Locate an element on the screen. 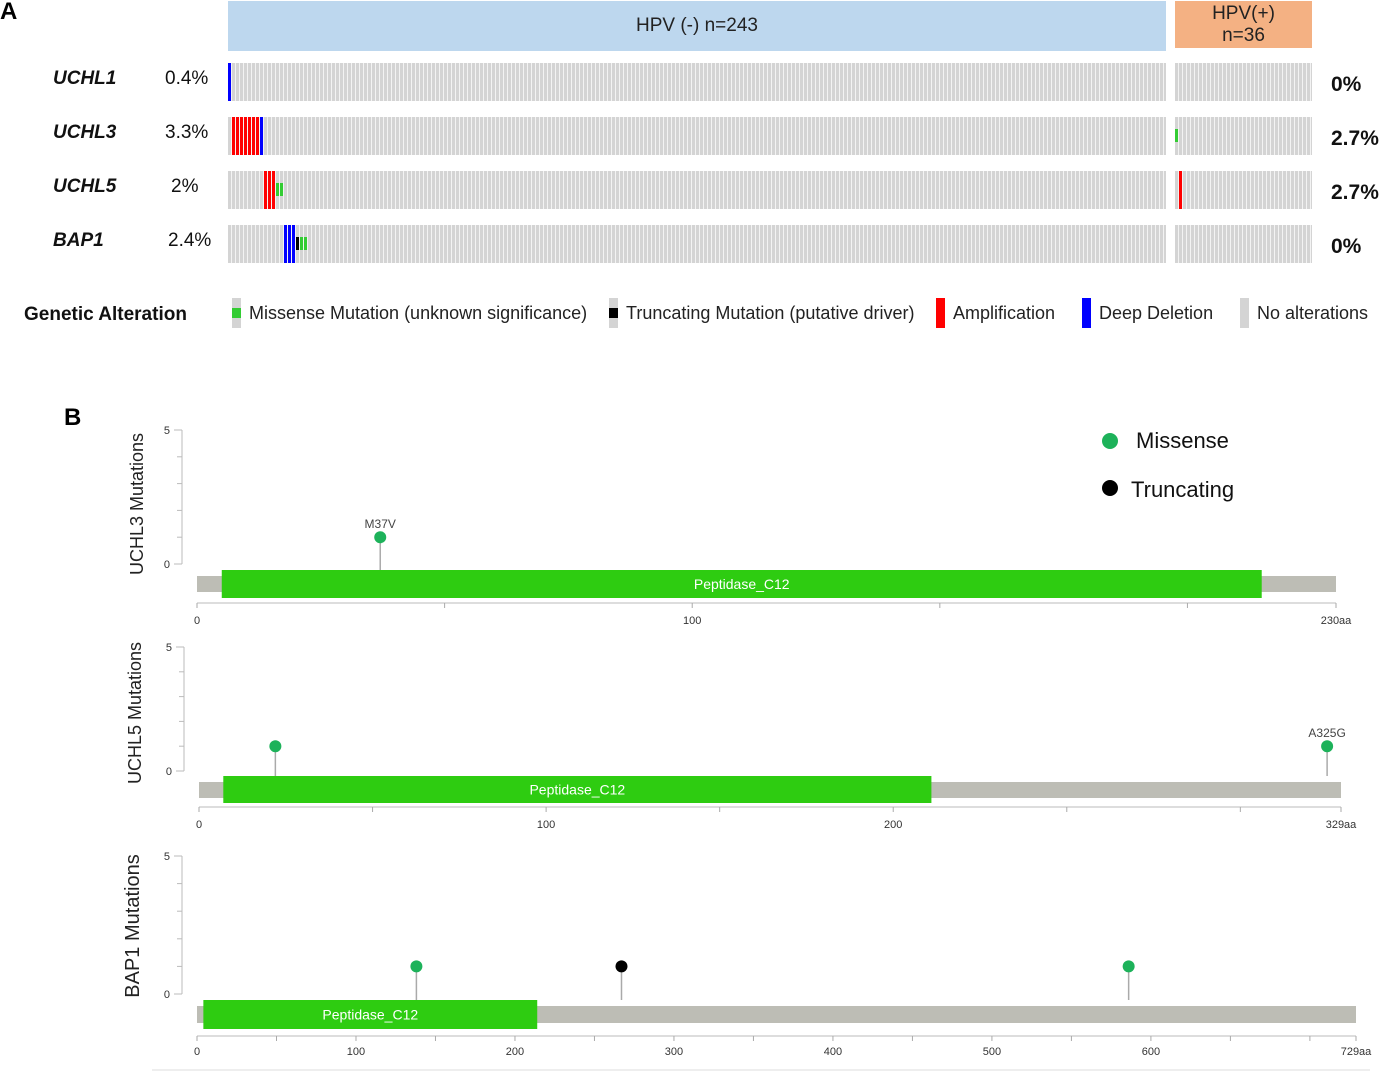  plot-1-domain-label: Peptidase_C12 is located at coordinates (742, 584).